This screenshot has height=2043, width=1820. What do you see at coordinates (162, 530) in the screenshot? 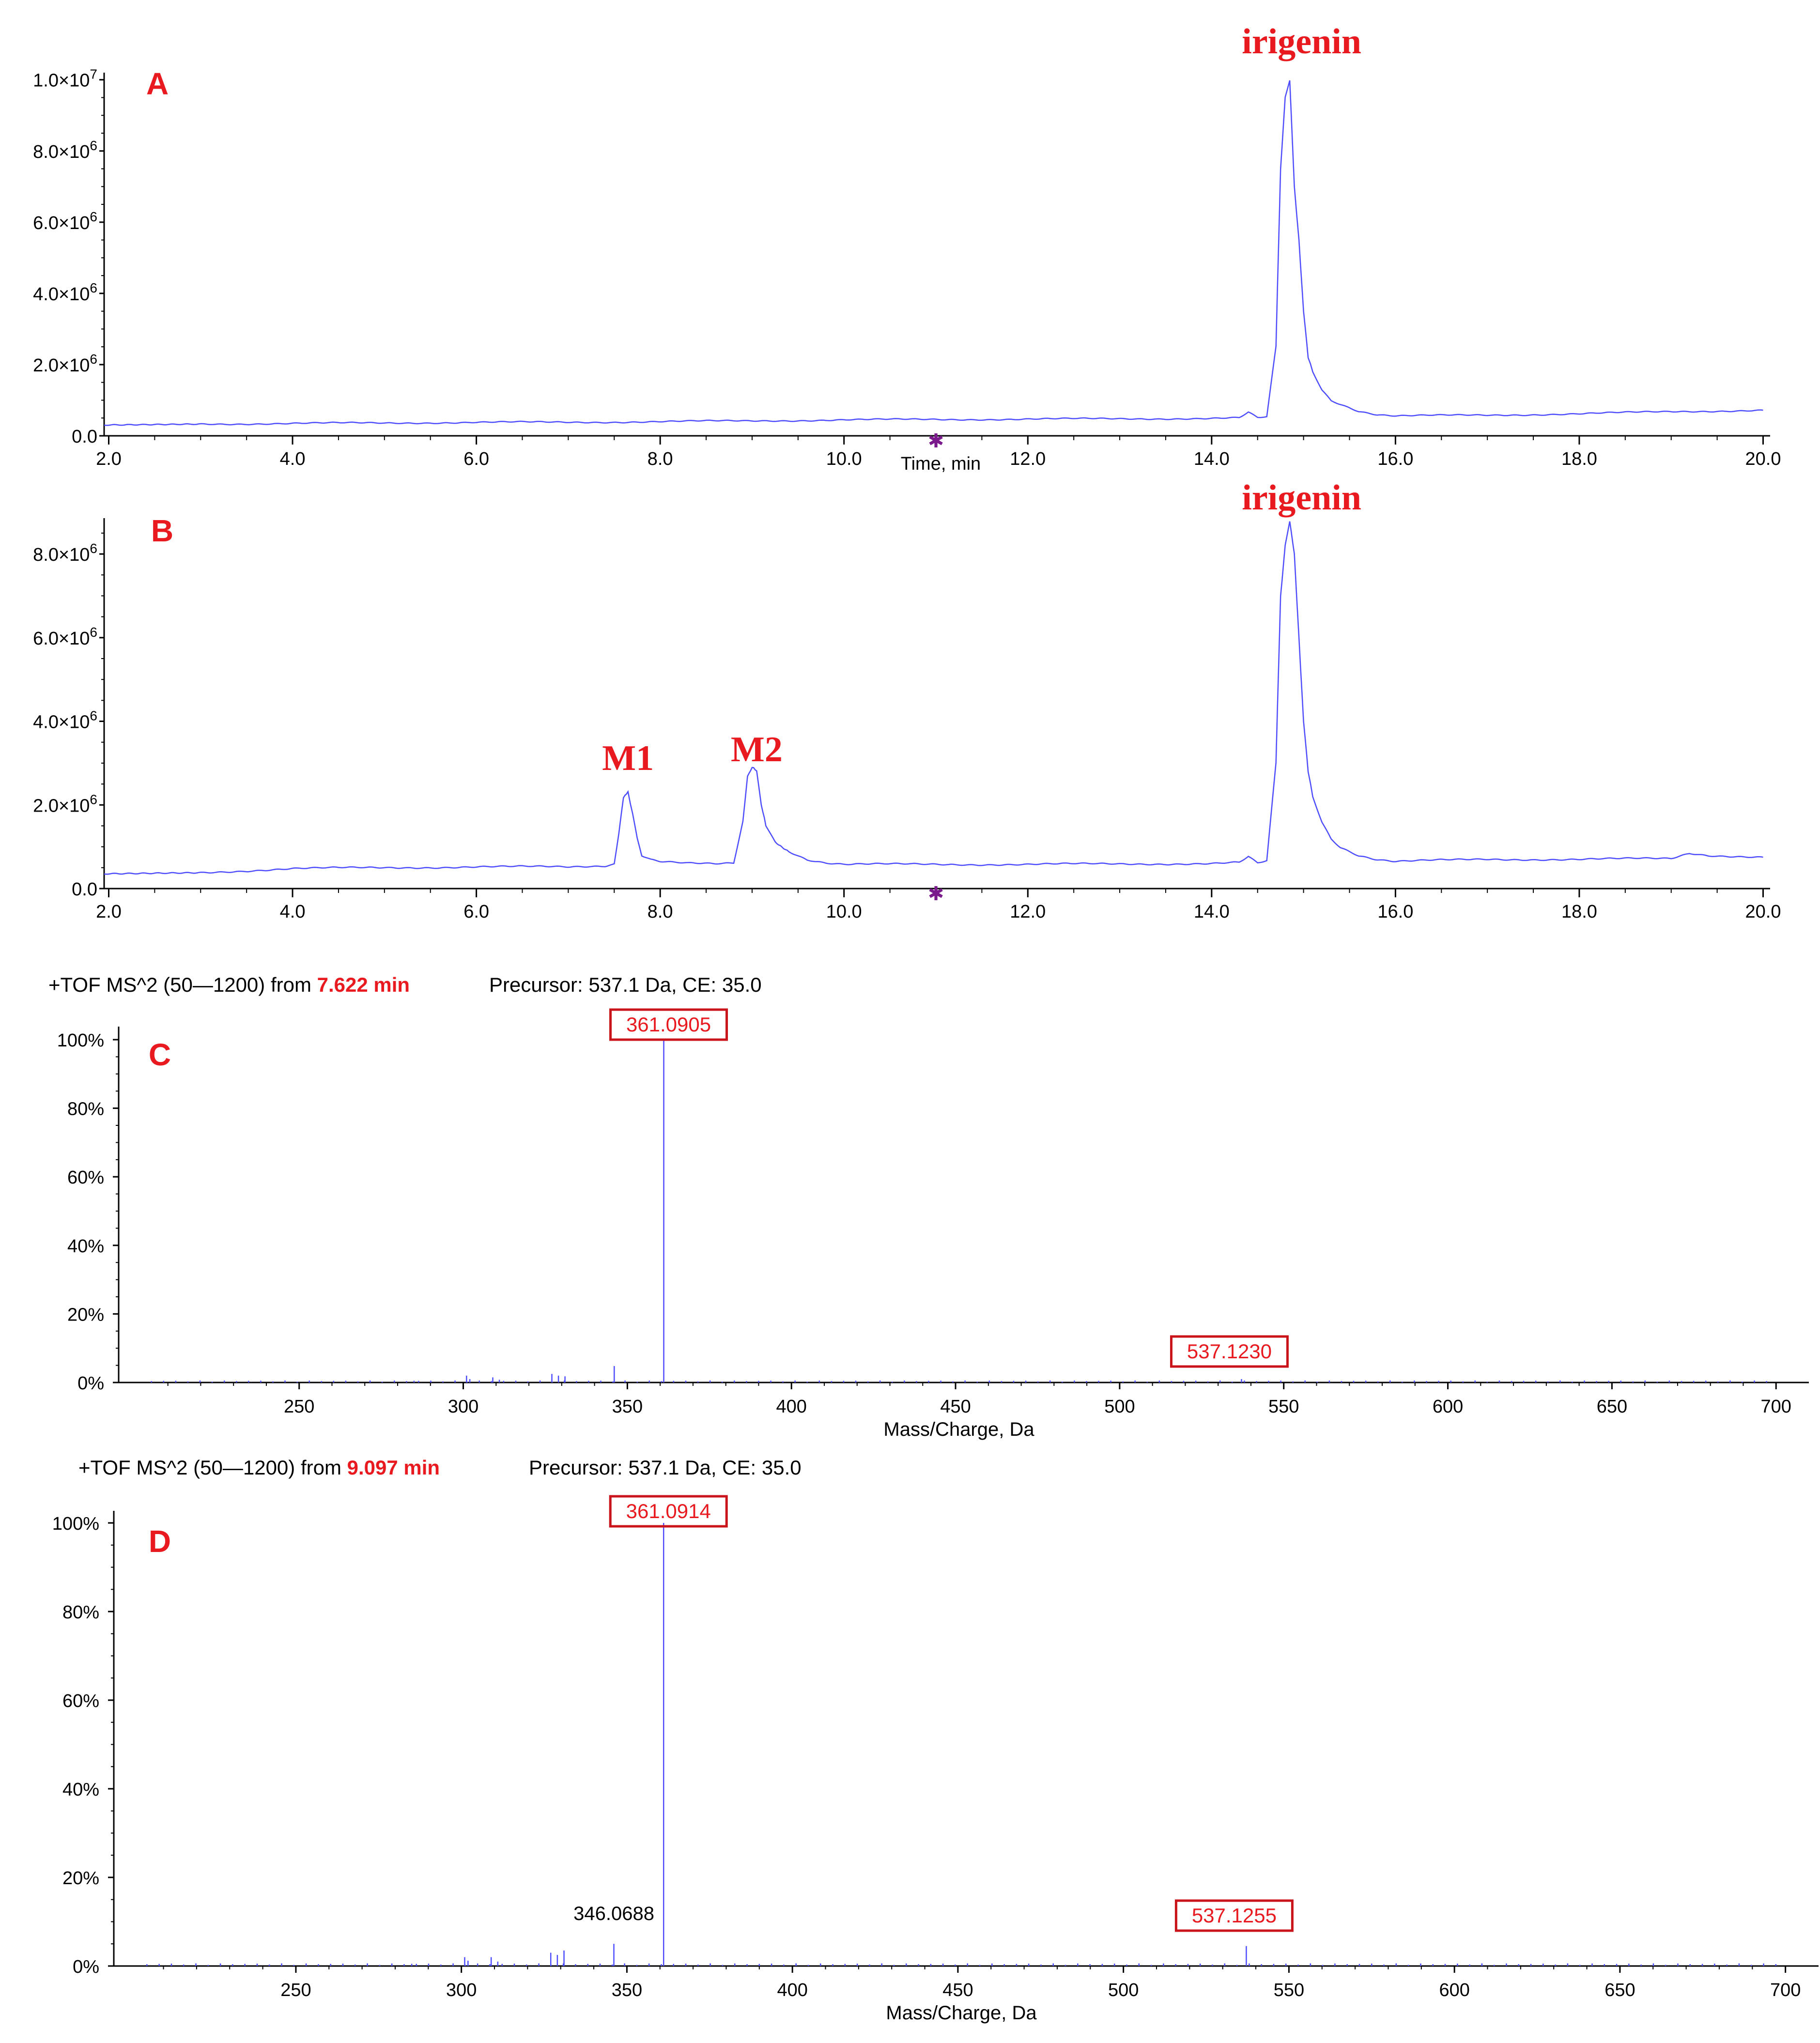
I see `panel-label: B` at bounding box center [162, 530].